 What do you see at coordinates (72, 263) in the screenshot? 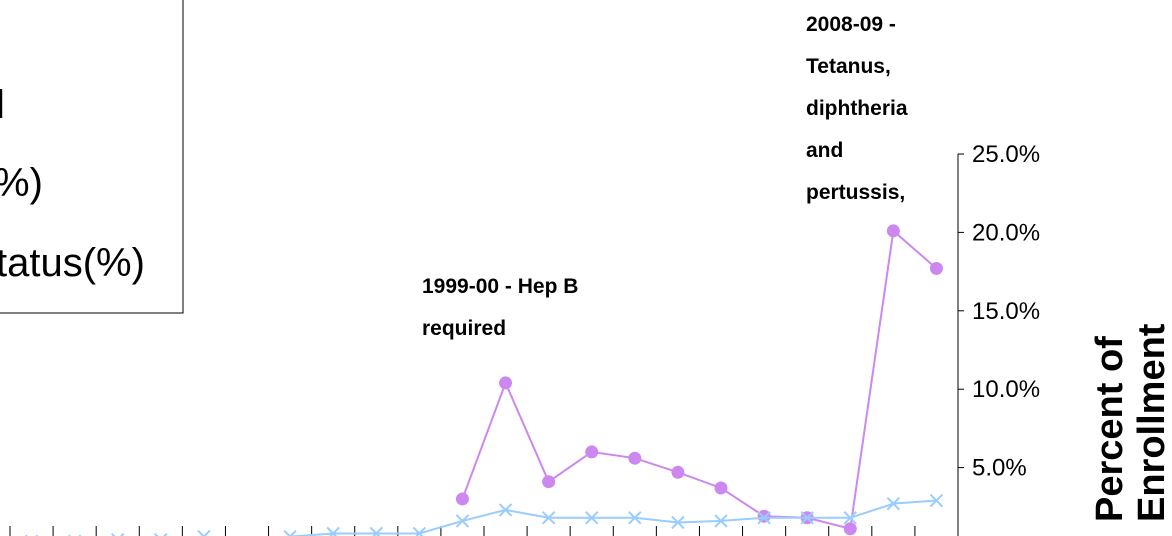
I see `legend-line-3: tatus(%)` at bounding box center [72, 263].